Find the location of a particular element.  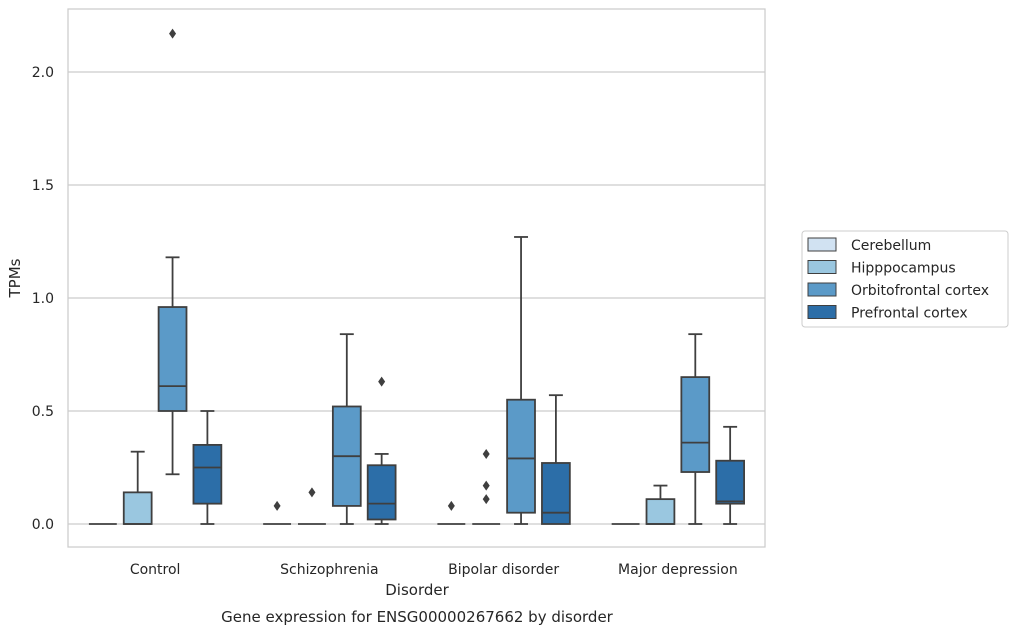

x-tick-label: Major depression is located at coordinates (678, 570).